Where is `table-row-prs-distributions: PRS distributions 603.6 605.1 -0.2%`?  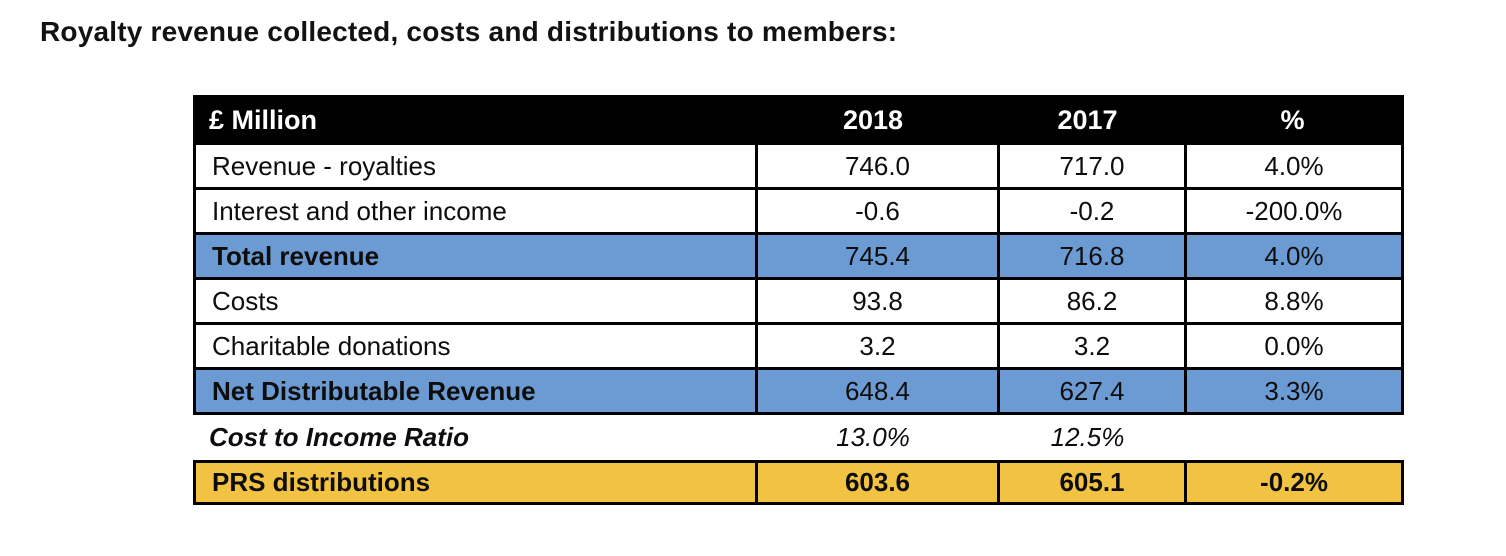
table-row-prs-distributions: PRS distributions 603.6 605.1 -0.2% is located at coordinates (798, 482).